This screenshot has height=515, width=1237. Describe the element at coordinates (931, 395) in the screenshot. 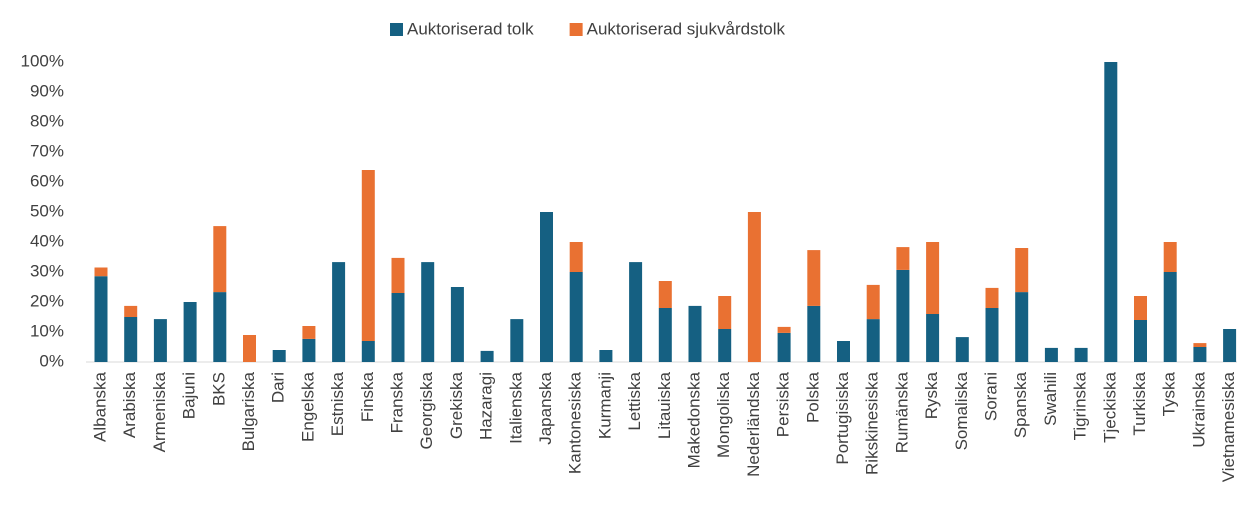

I see `x-tick-label: Ryska` at that location.